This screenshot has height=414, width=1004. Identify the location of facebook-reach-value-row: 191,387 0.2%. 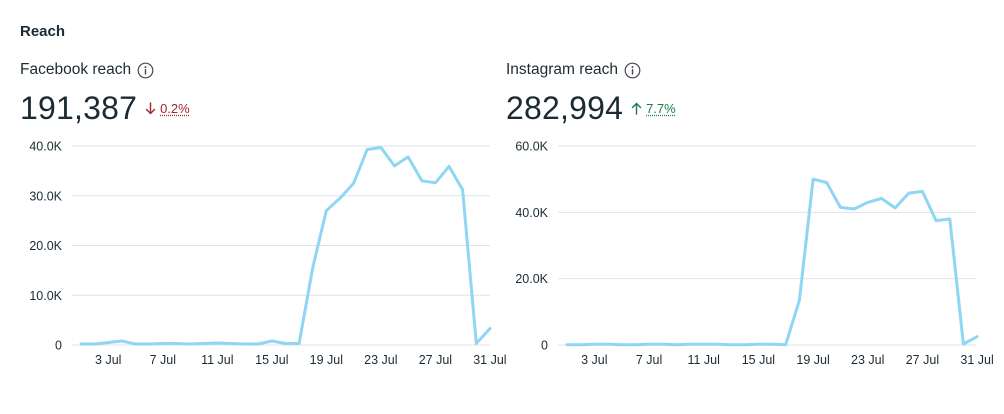
(105, 108).